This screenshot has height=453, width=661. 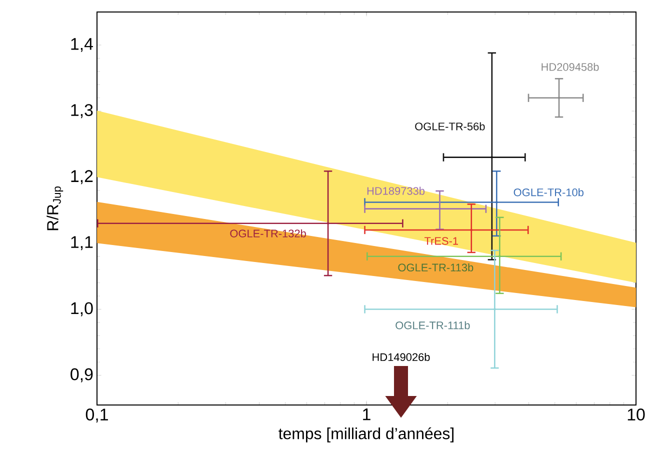 I want to click on series-label: TrES-1, so click(x=441, y=241).